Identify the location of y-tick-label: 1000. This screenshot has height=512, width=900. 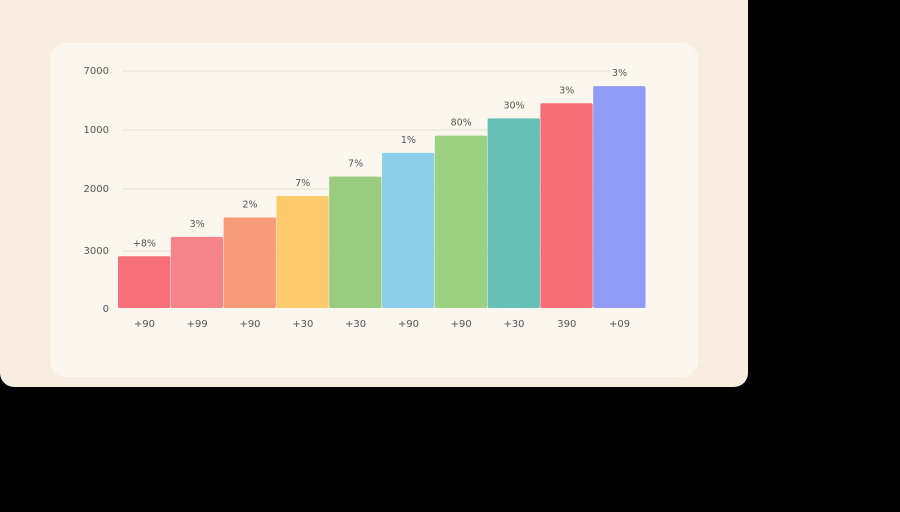
(96, 130).